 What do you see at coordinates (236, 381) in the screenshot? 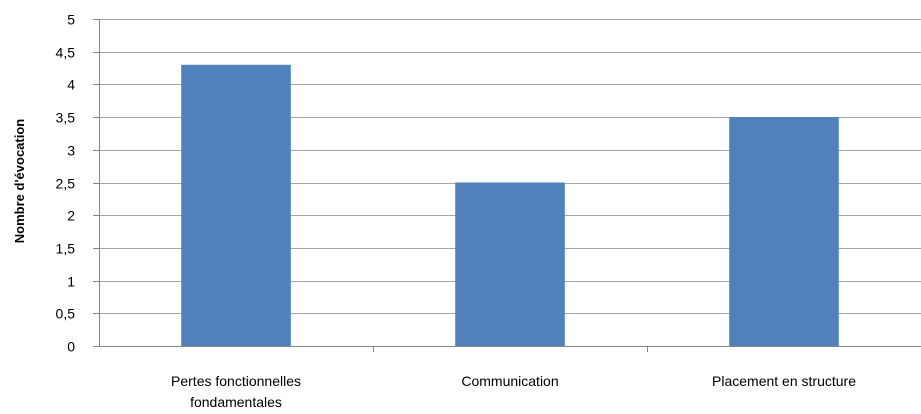
I see `x-category-label-line: Pertes fonctionnelles` at bounding box center [236, 381].